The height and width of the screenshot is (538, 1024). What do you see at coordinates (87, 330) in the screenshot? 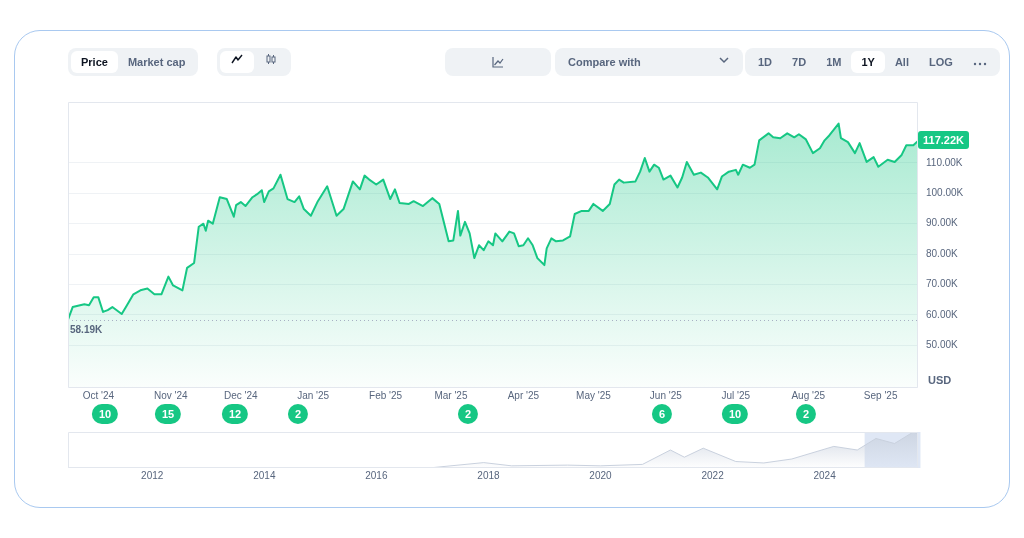
I see `ref-line-label: 58.19K` at bounding box center [87, 330].